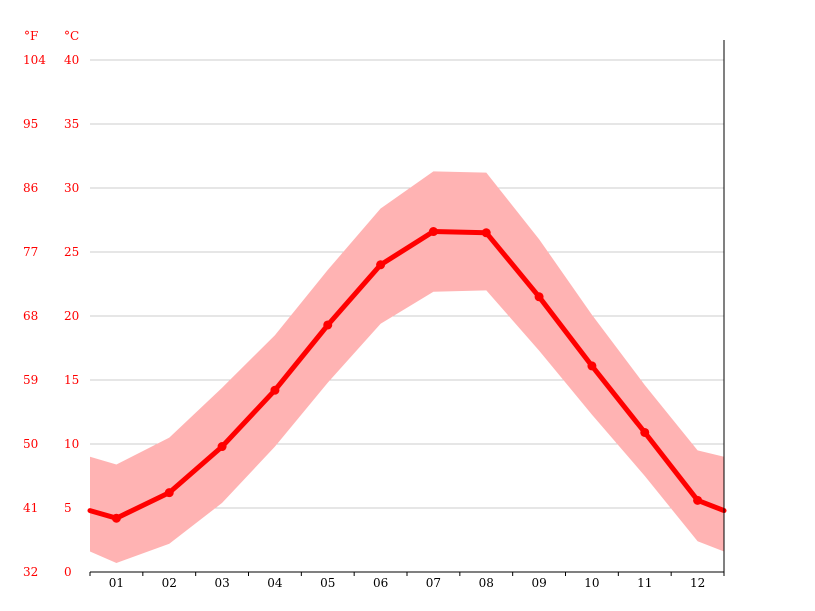  What do you see at coordinates (71, 60) in the screenshot?
I see `y-tick-label-celsius: 40` at bounding box center [71, 60].